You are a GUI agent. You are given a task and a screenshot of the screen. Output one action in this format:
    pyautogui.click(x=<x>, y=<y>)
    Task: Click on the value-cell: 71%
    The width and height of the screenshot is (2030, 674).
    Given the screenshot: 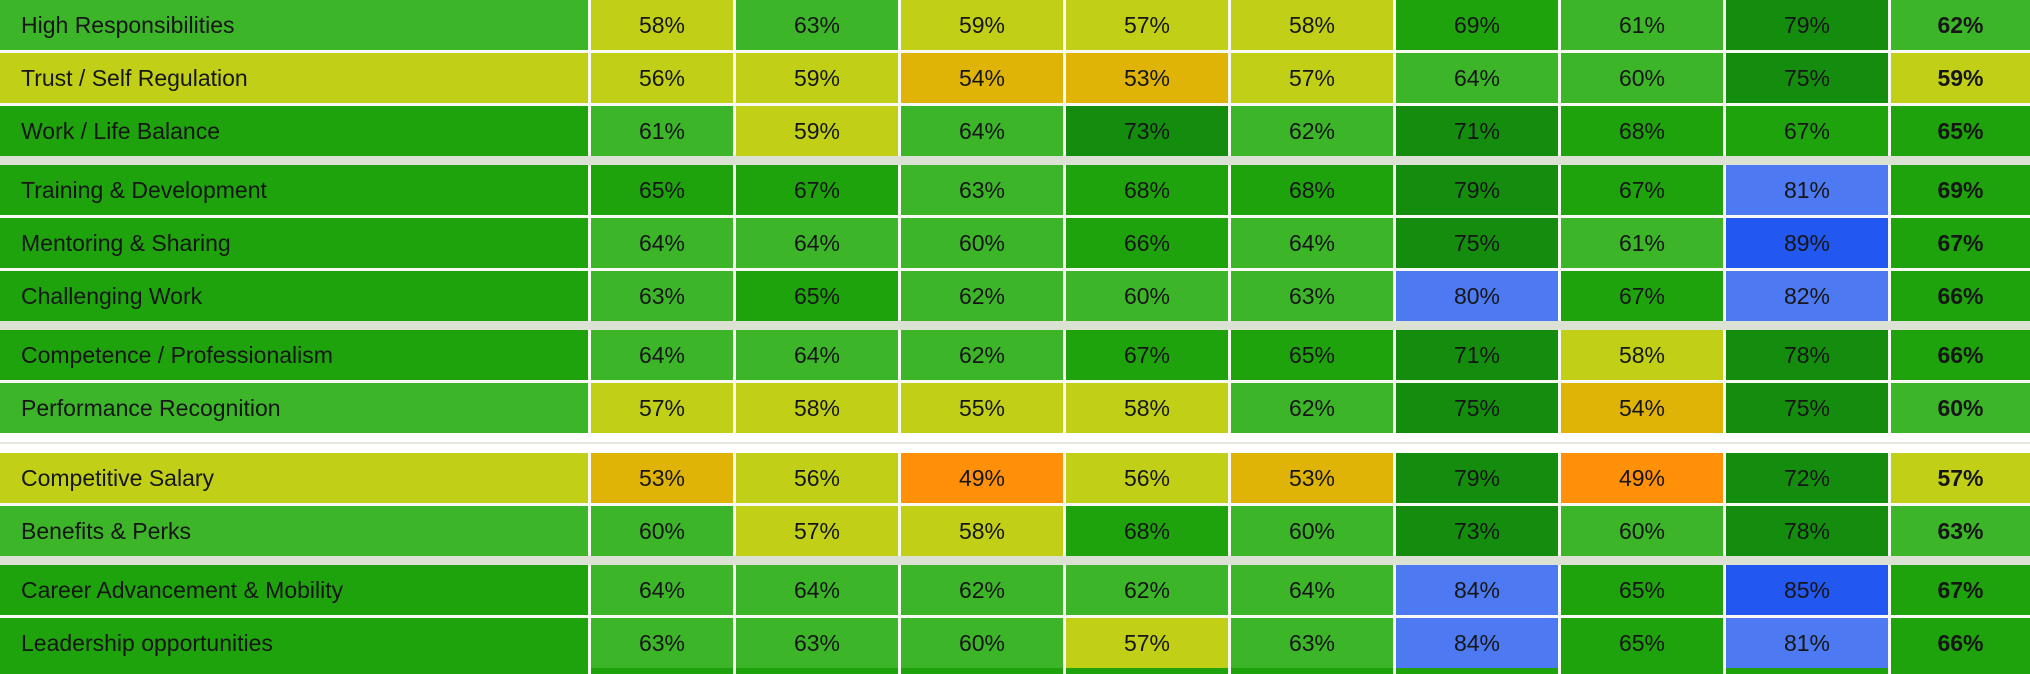 What is the action you would take?
    pyautogui.click(x=1477, y=355)
    